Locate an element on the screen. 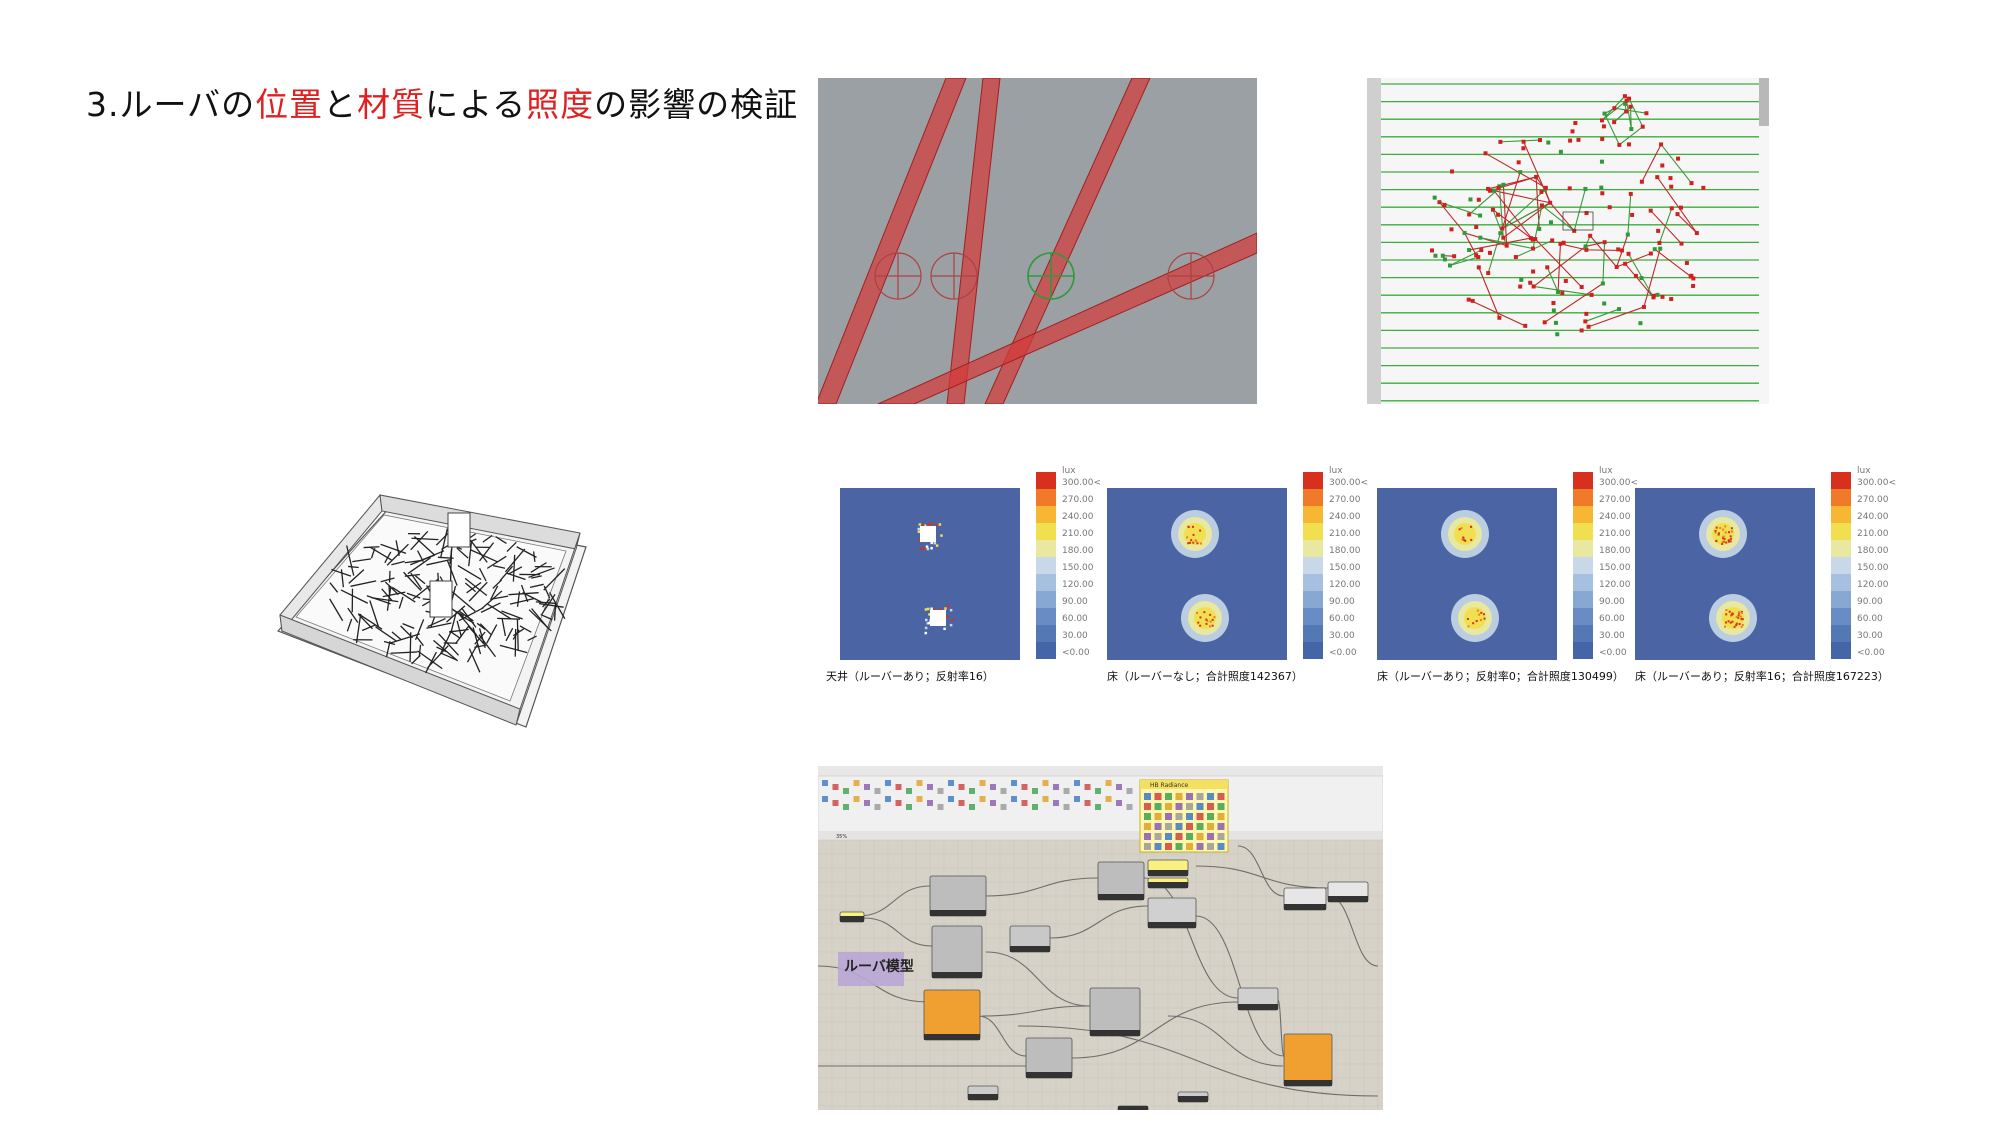 The height and width of the screenshot is (1126, 2001). louver-position-view is located at coordinates (1037, 241).